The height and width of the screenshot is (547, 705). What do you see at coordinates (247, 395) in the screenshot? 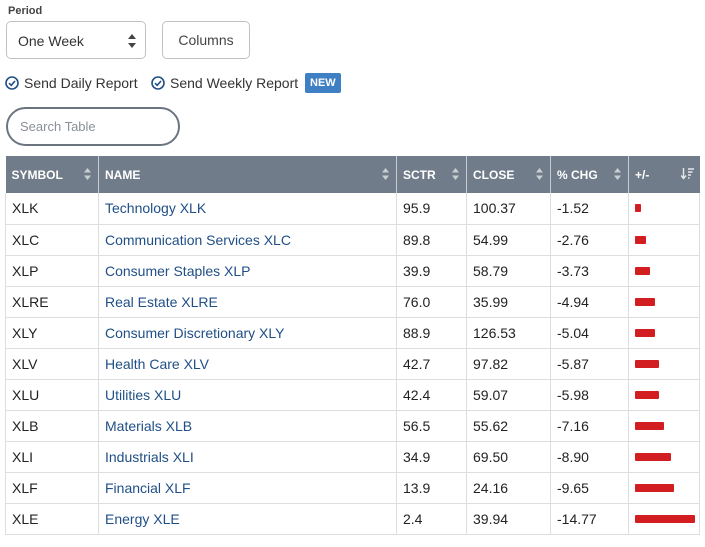
I see `cell-name: Utilities XLU` at bounding box center [247, 395].